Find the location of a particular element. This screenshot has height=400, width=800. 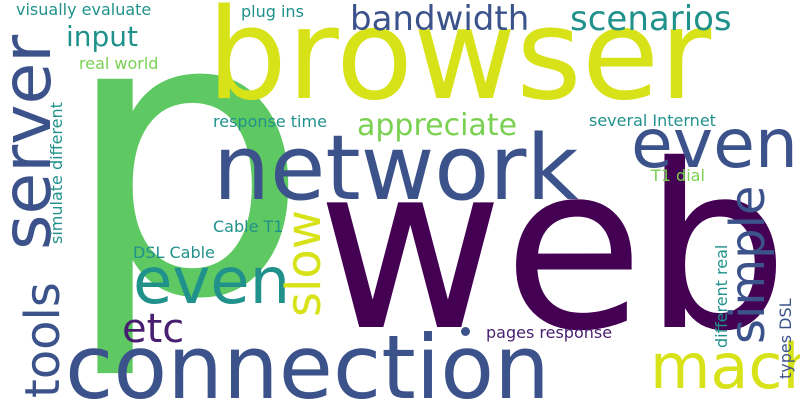

dot-mark is located at coordinates (465, 331).